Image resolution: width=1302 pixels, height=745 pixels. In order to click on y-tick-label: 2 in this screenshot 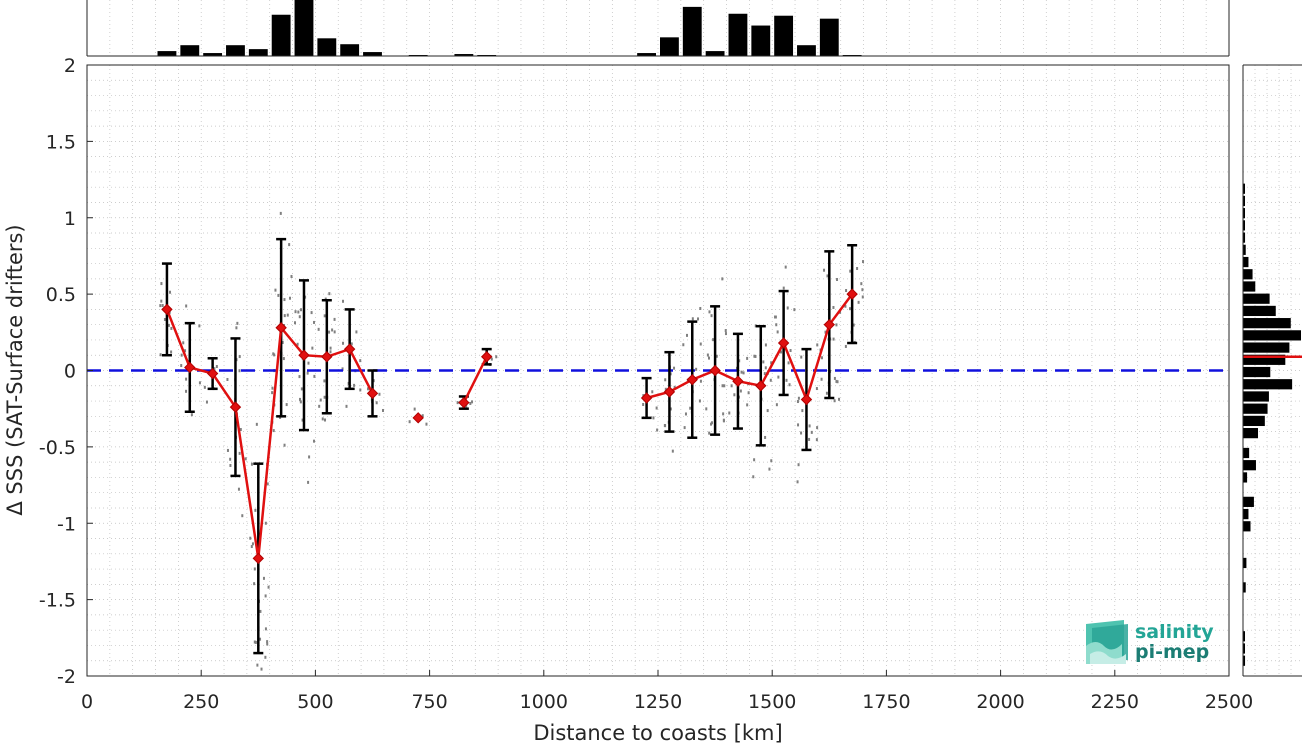, I will do `click(70, 66)`.